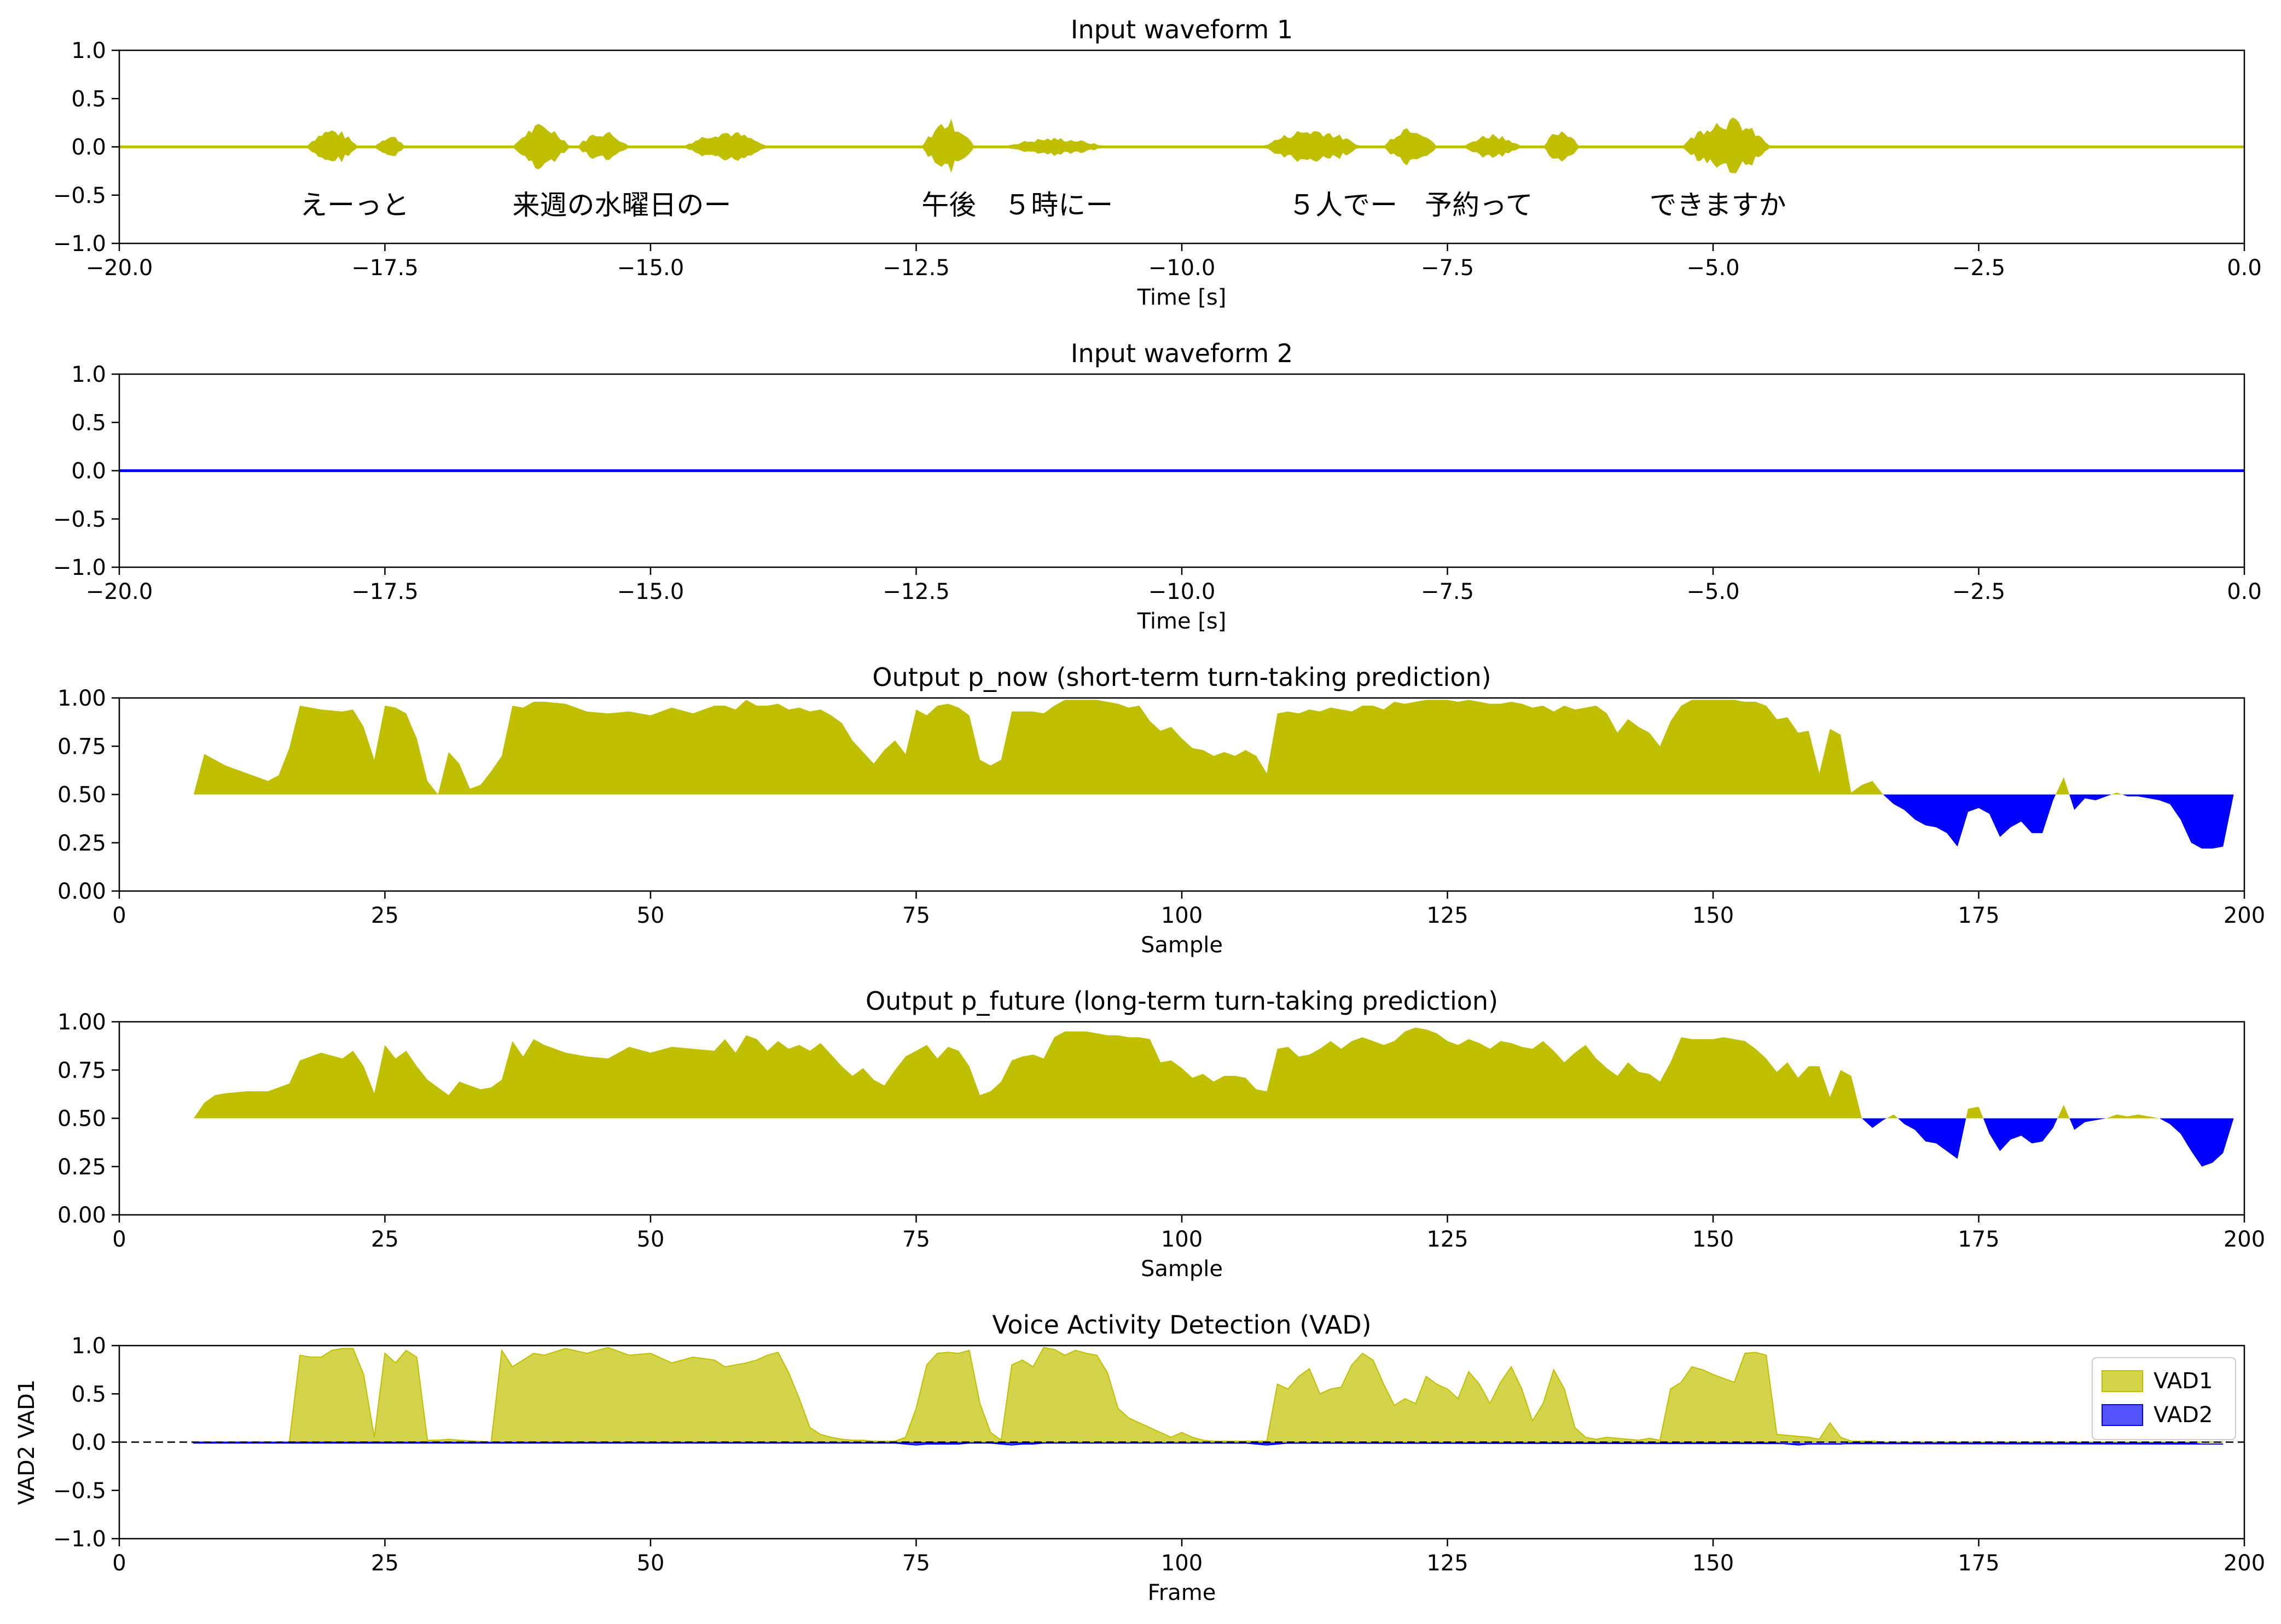 The height and width of the screenshot is (1624, 2281). Describe the element at coordinates (1182, 1592) in the screenshot. I see `x-axis-label: Frame` at that location.